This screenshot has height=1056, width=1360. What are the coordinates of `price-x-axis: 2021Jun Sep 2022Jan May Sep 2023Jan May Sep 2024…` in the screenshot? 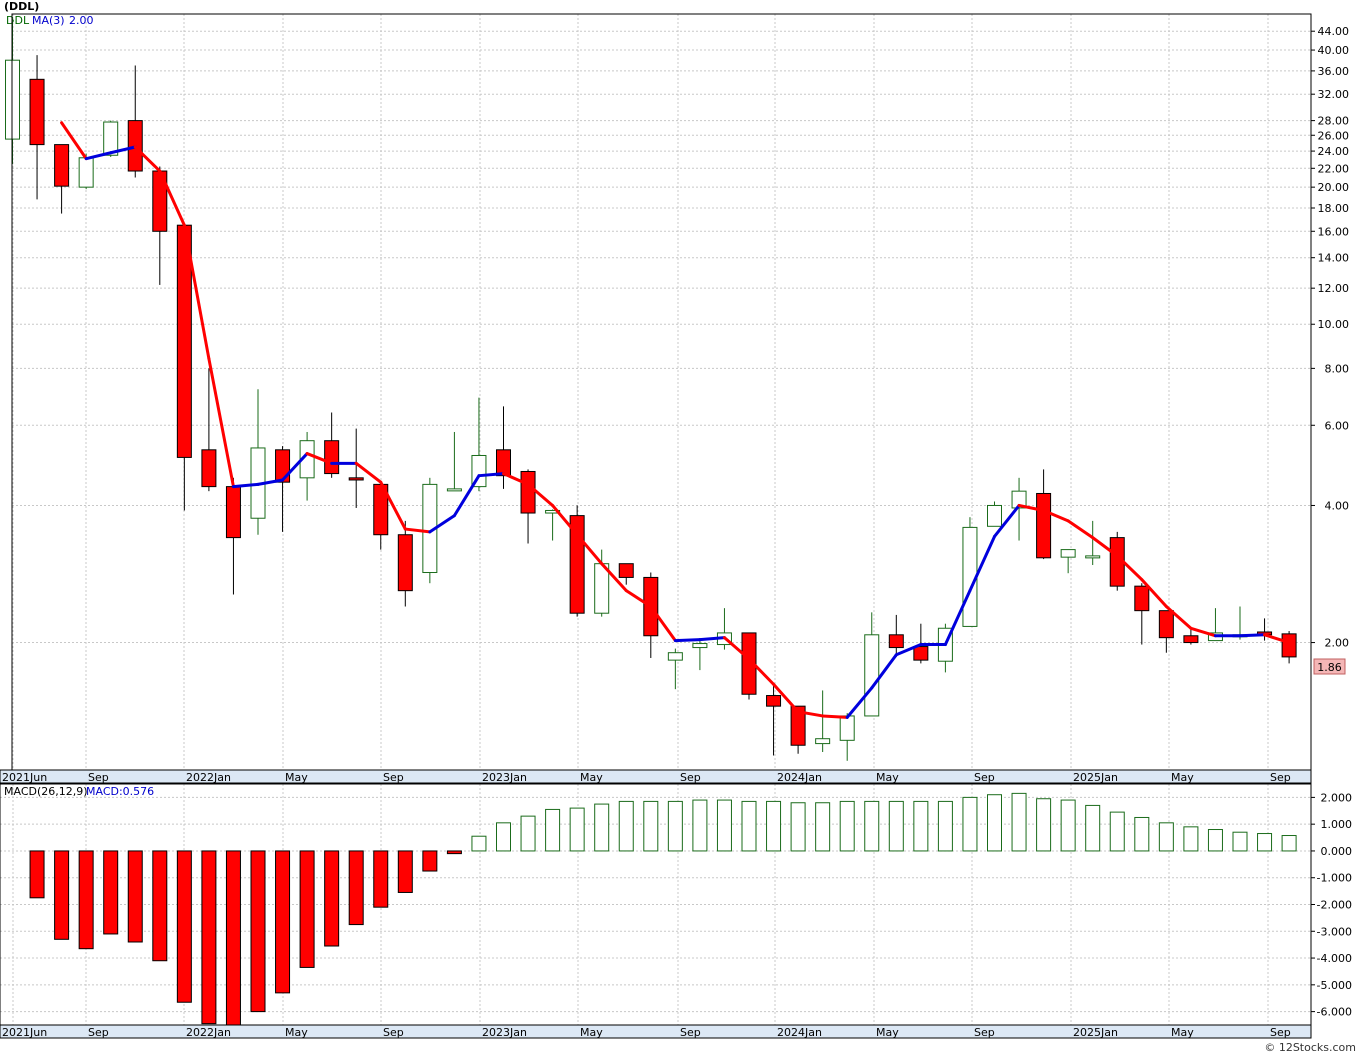 It's located at (646, 777).